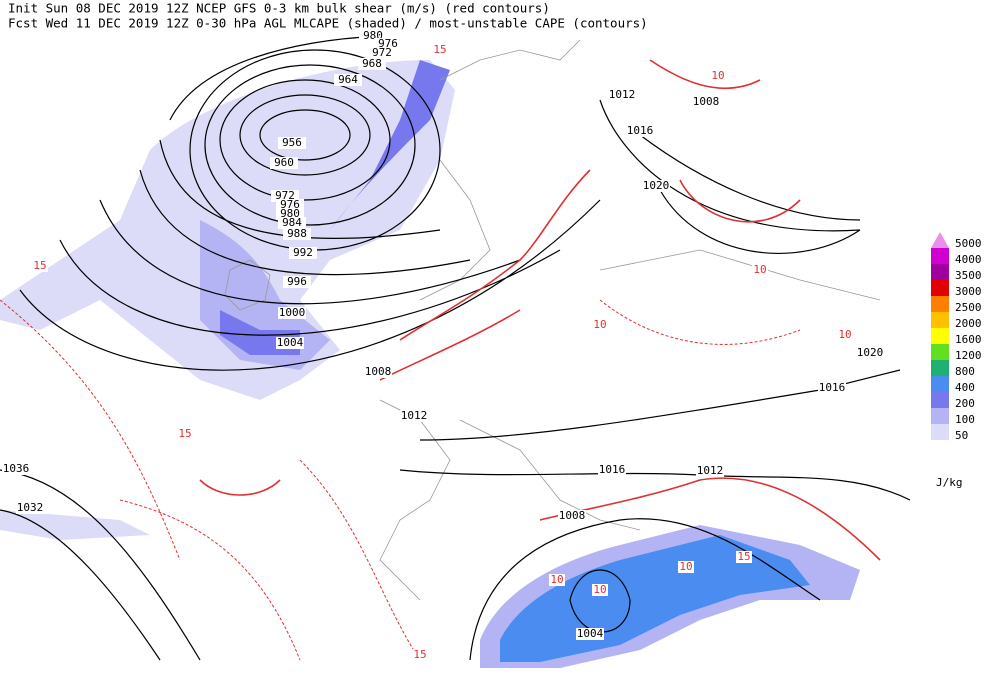  Describe the element at coordinates (968, 323) in the screenshot. I see `legend-label: 2000` at that location.